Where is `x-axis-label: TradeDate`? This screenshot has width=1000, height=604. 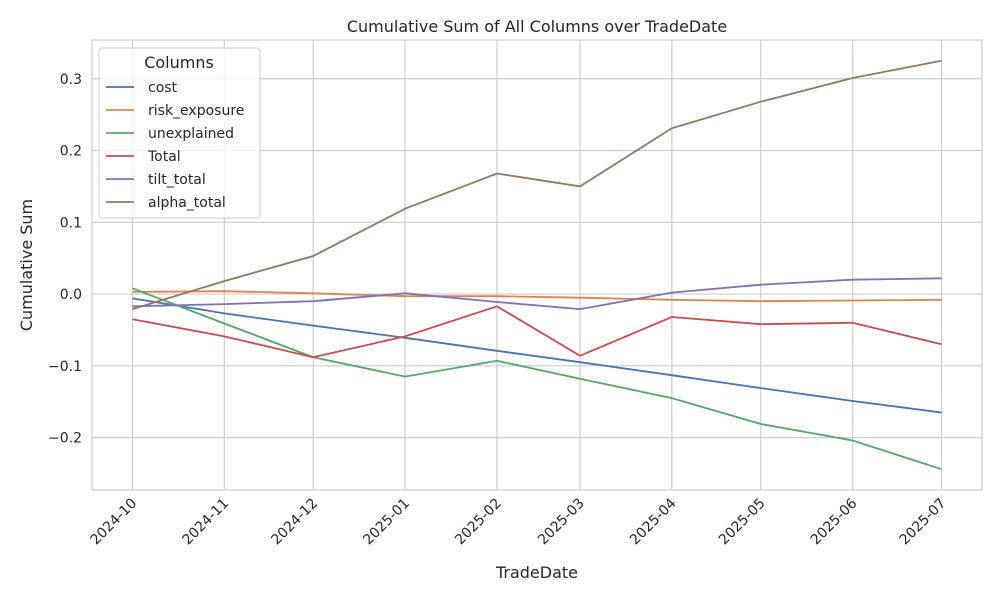 x-axis-label: TradeDate is located at coordinates (536, 572).